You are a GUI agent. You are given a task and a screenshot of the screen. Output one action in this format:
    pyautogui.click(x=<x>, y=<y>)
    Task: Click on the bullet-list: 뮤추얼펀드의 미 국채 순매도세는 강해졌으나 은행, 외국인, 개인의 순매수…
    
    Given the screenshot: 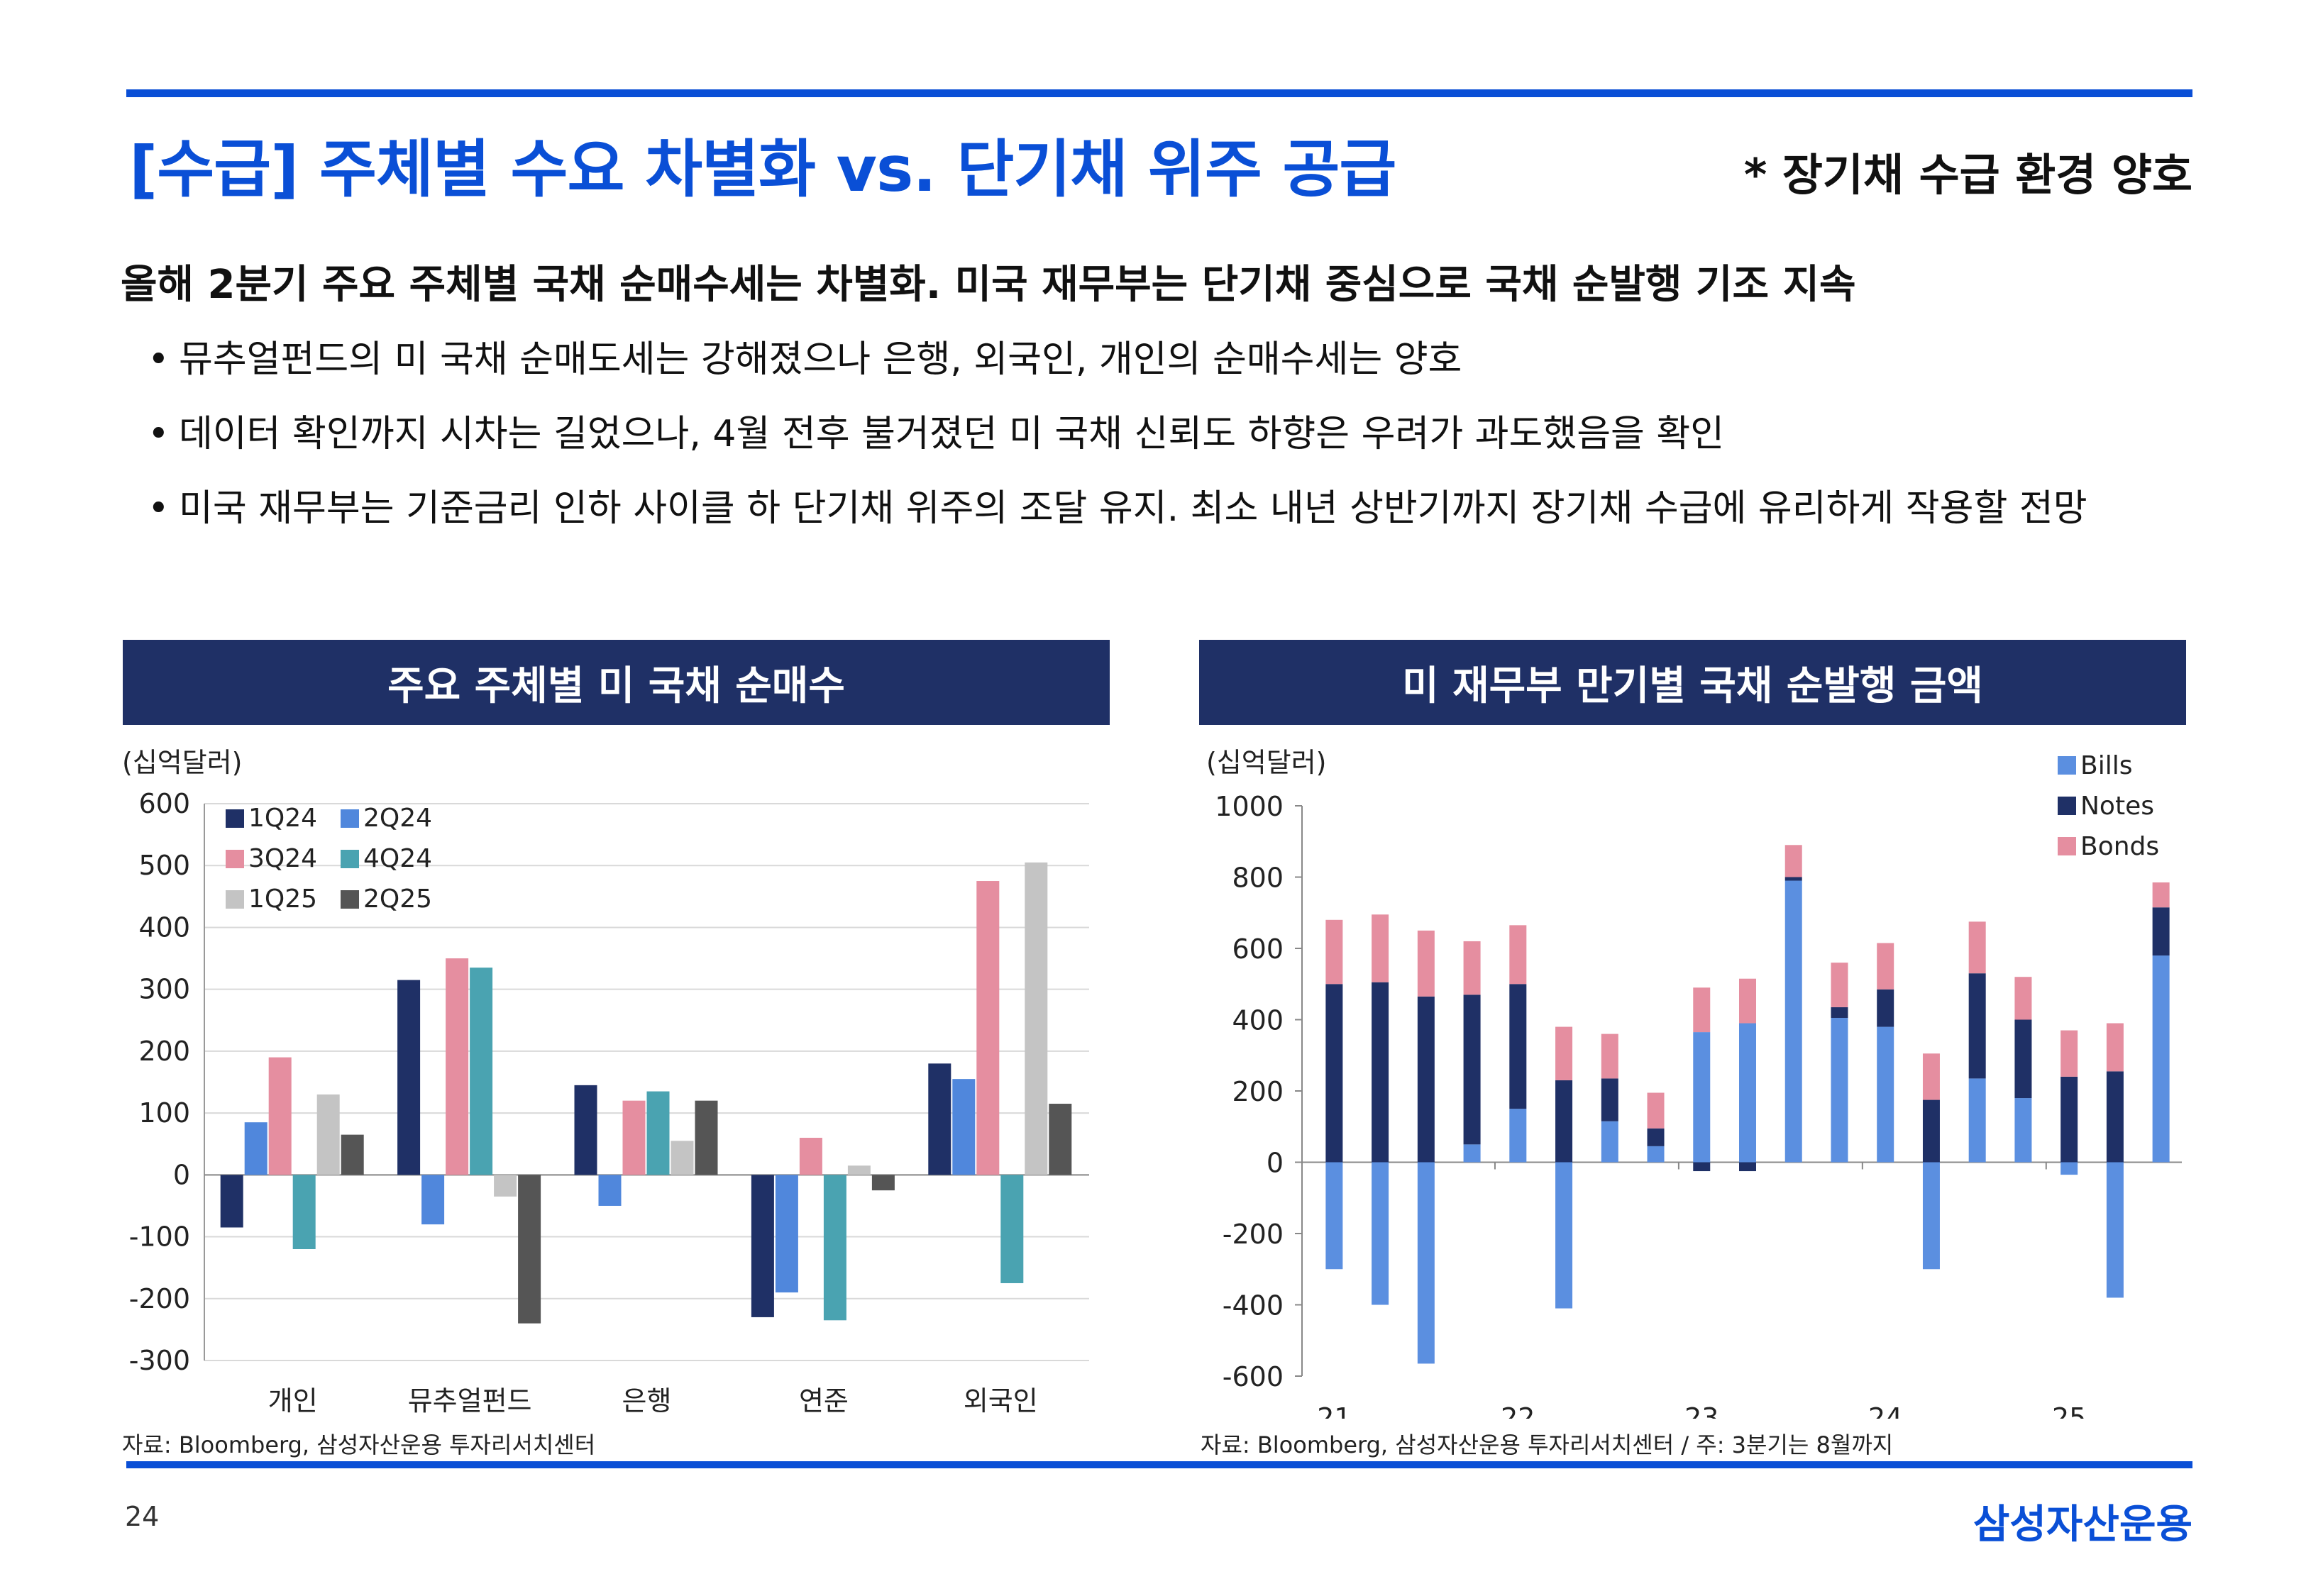 What is the action you would take?
    pyautogui.click(x=1117, y=434)
    